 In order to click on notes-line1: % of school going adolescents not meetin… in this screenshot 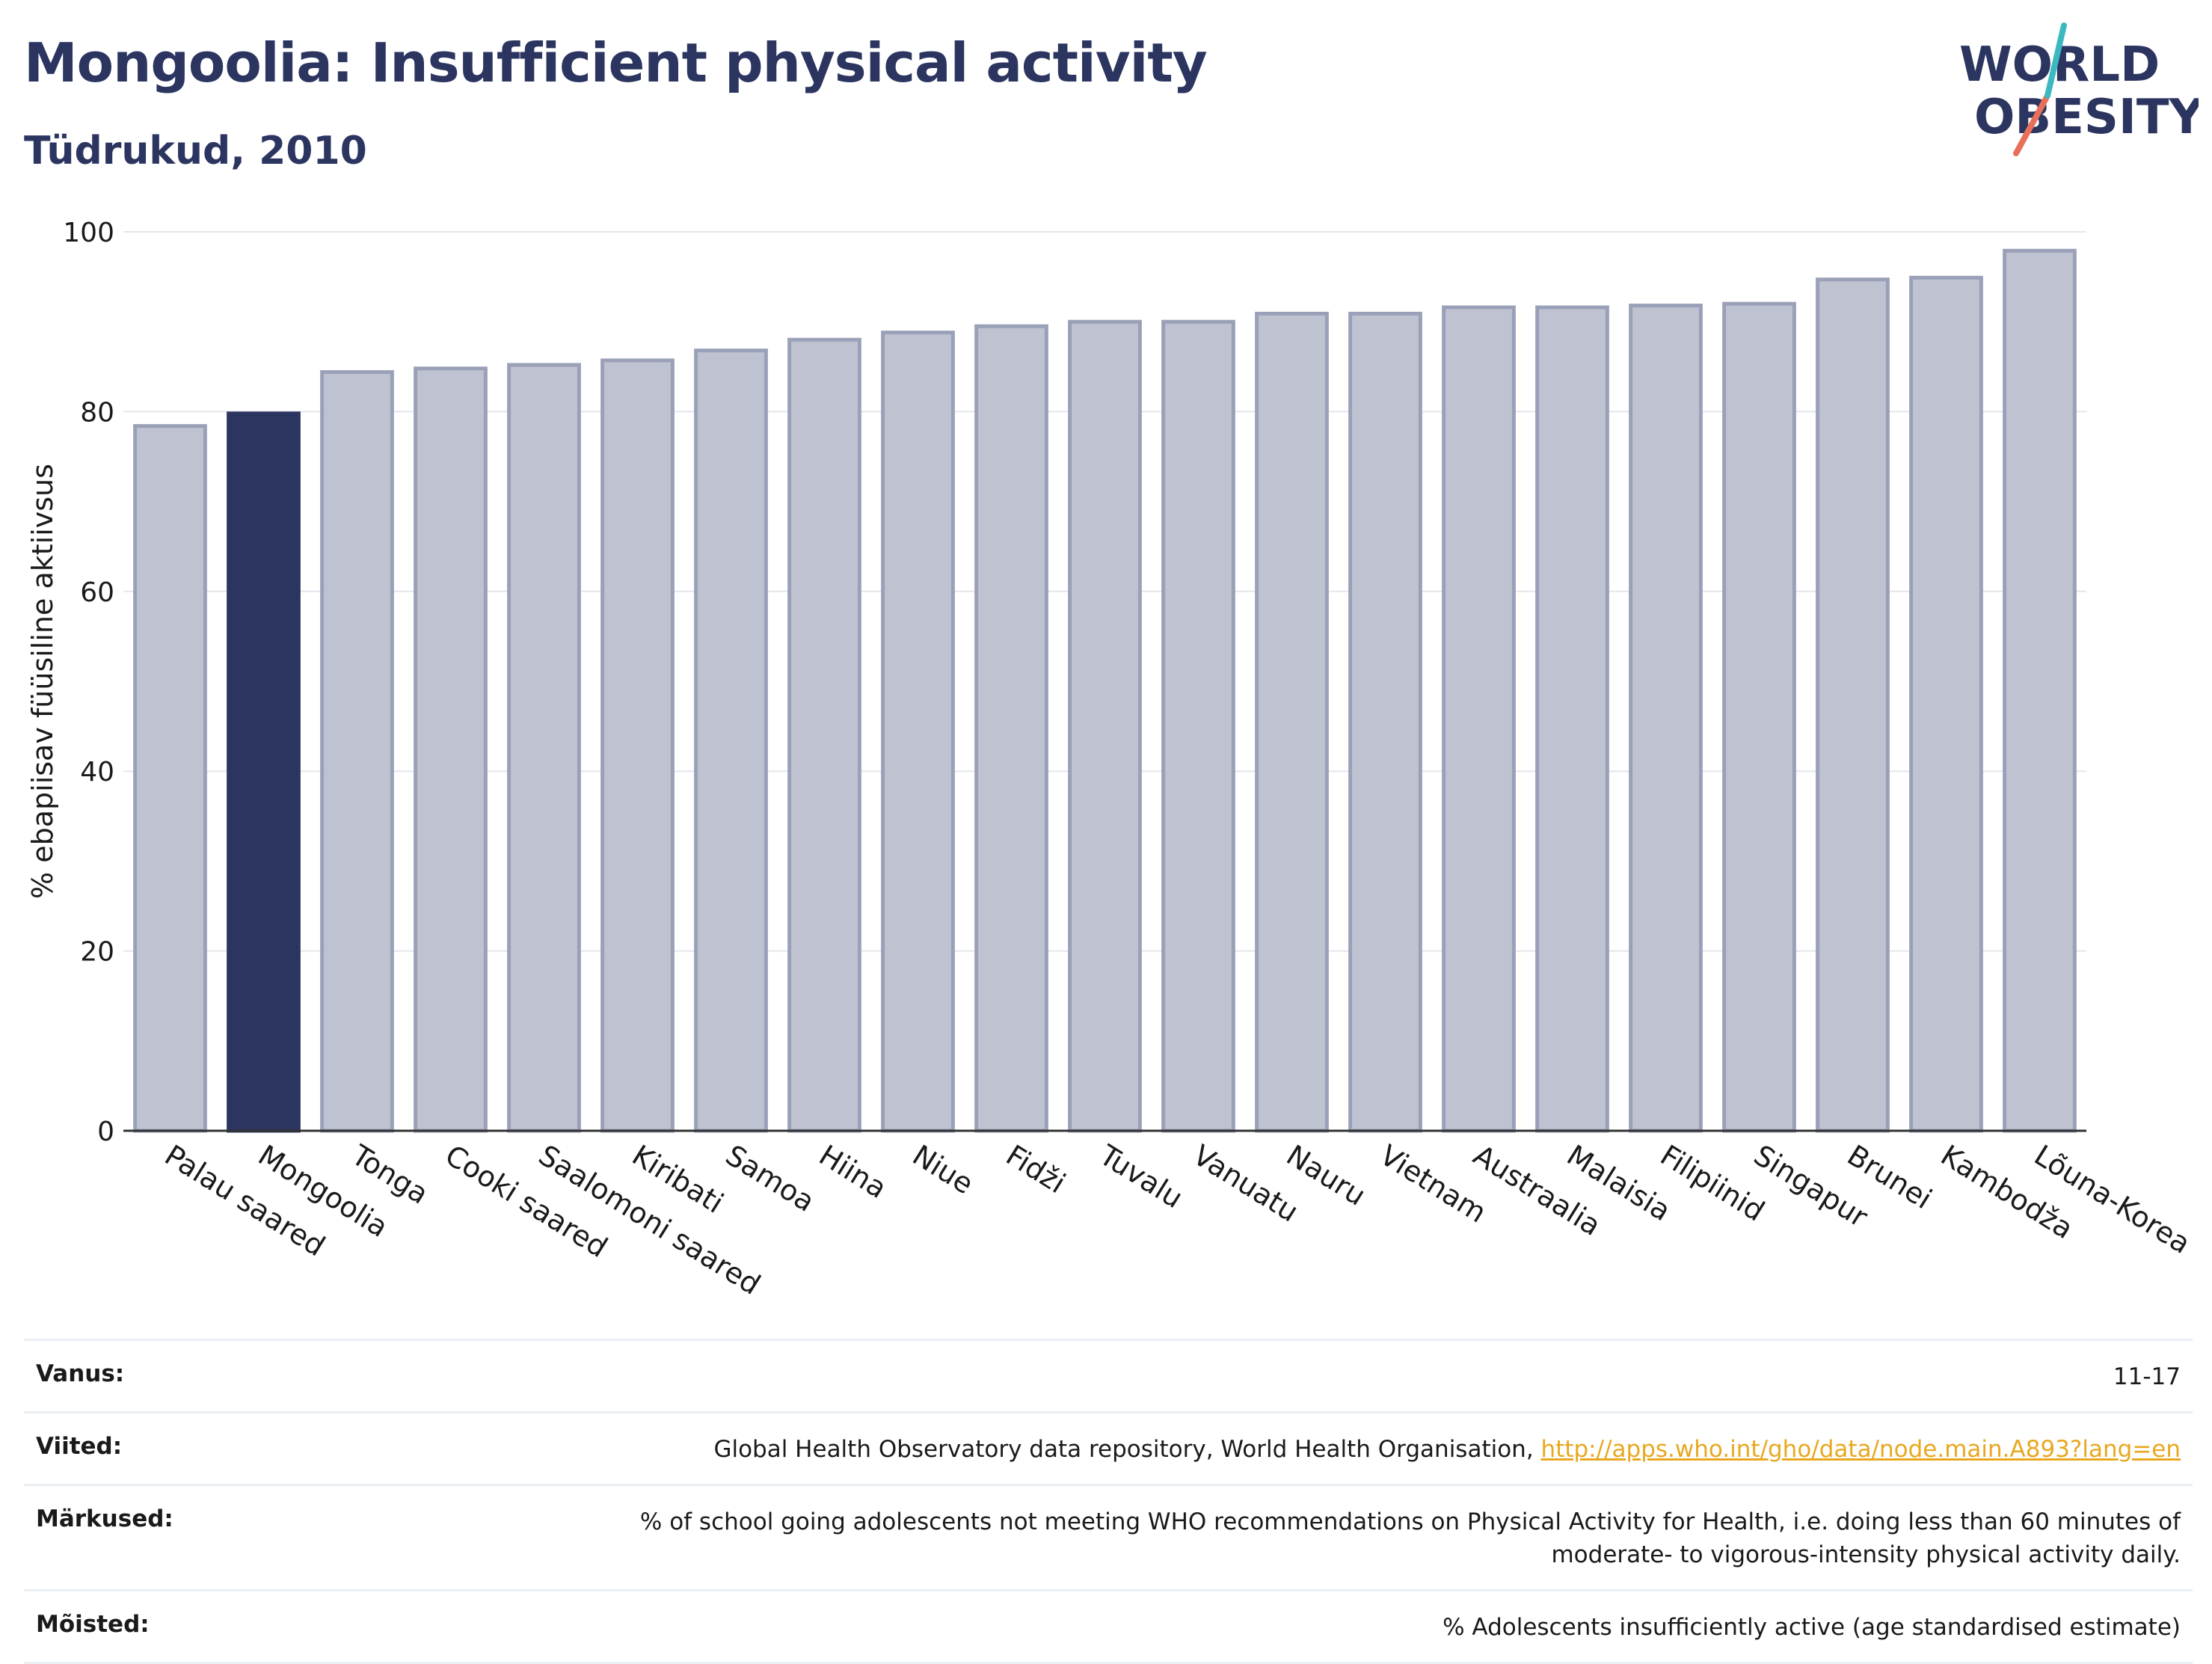, I will do `click(1410, 1521)`.